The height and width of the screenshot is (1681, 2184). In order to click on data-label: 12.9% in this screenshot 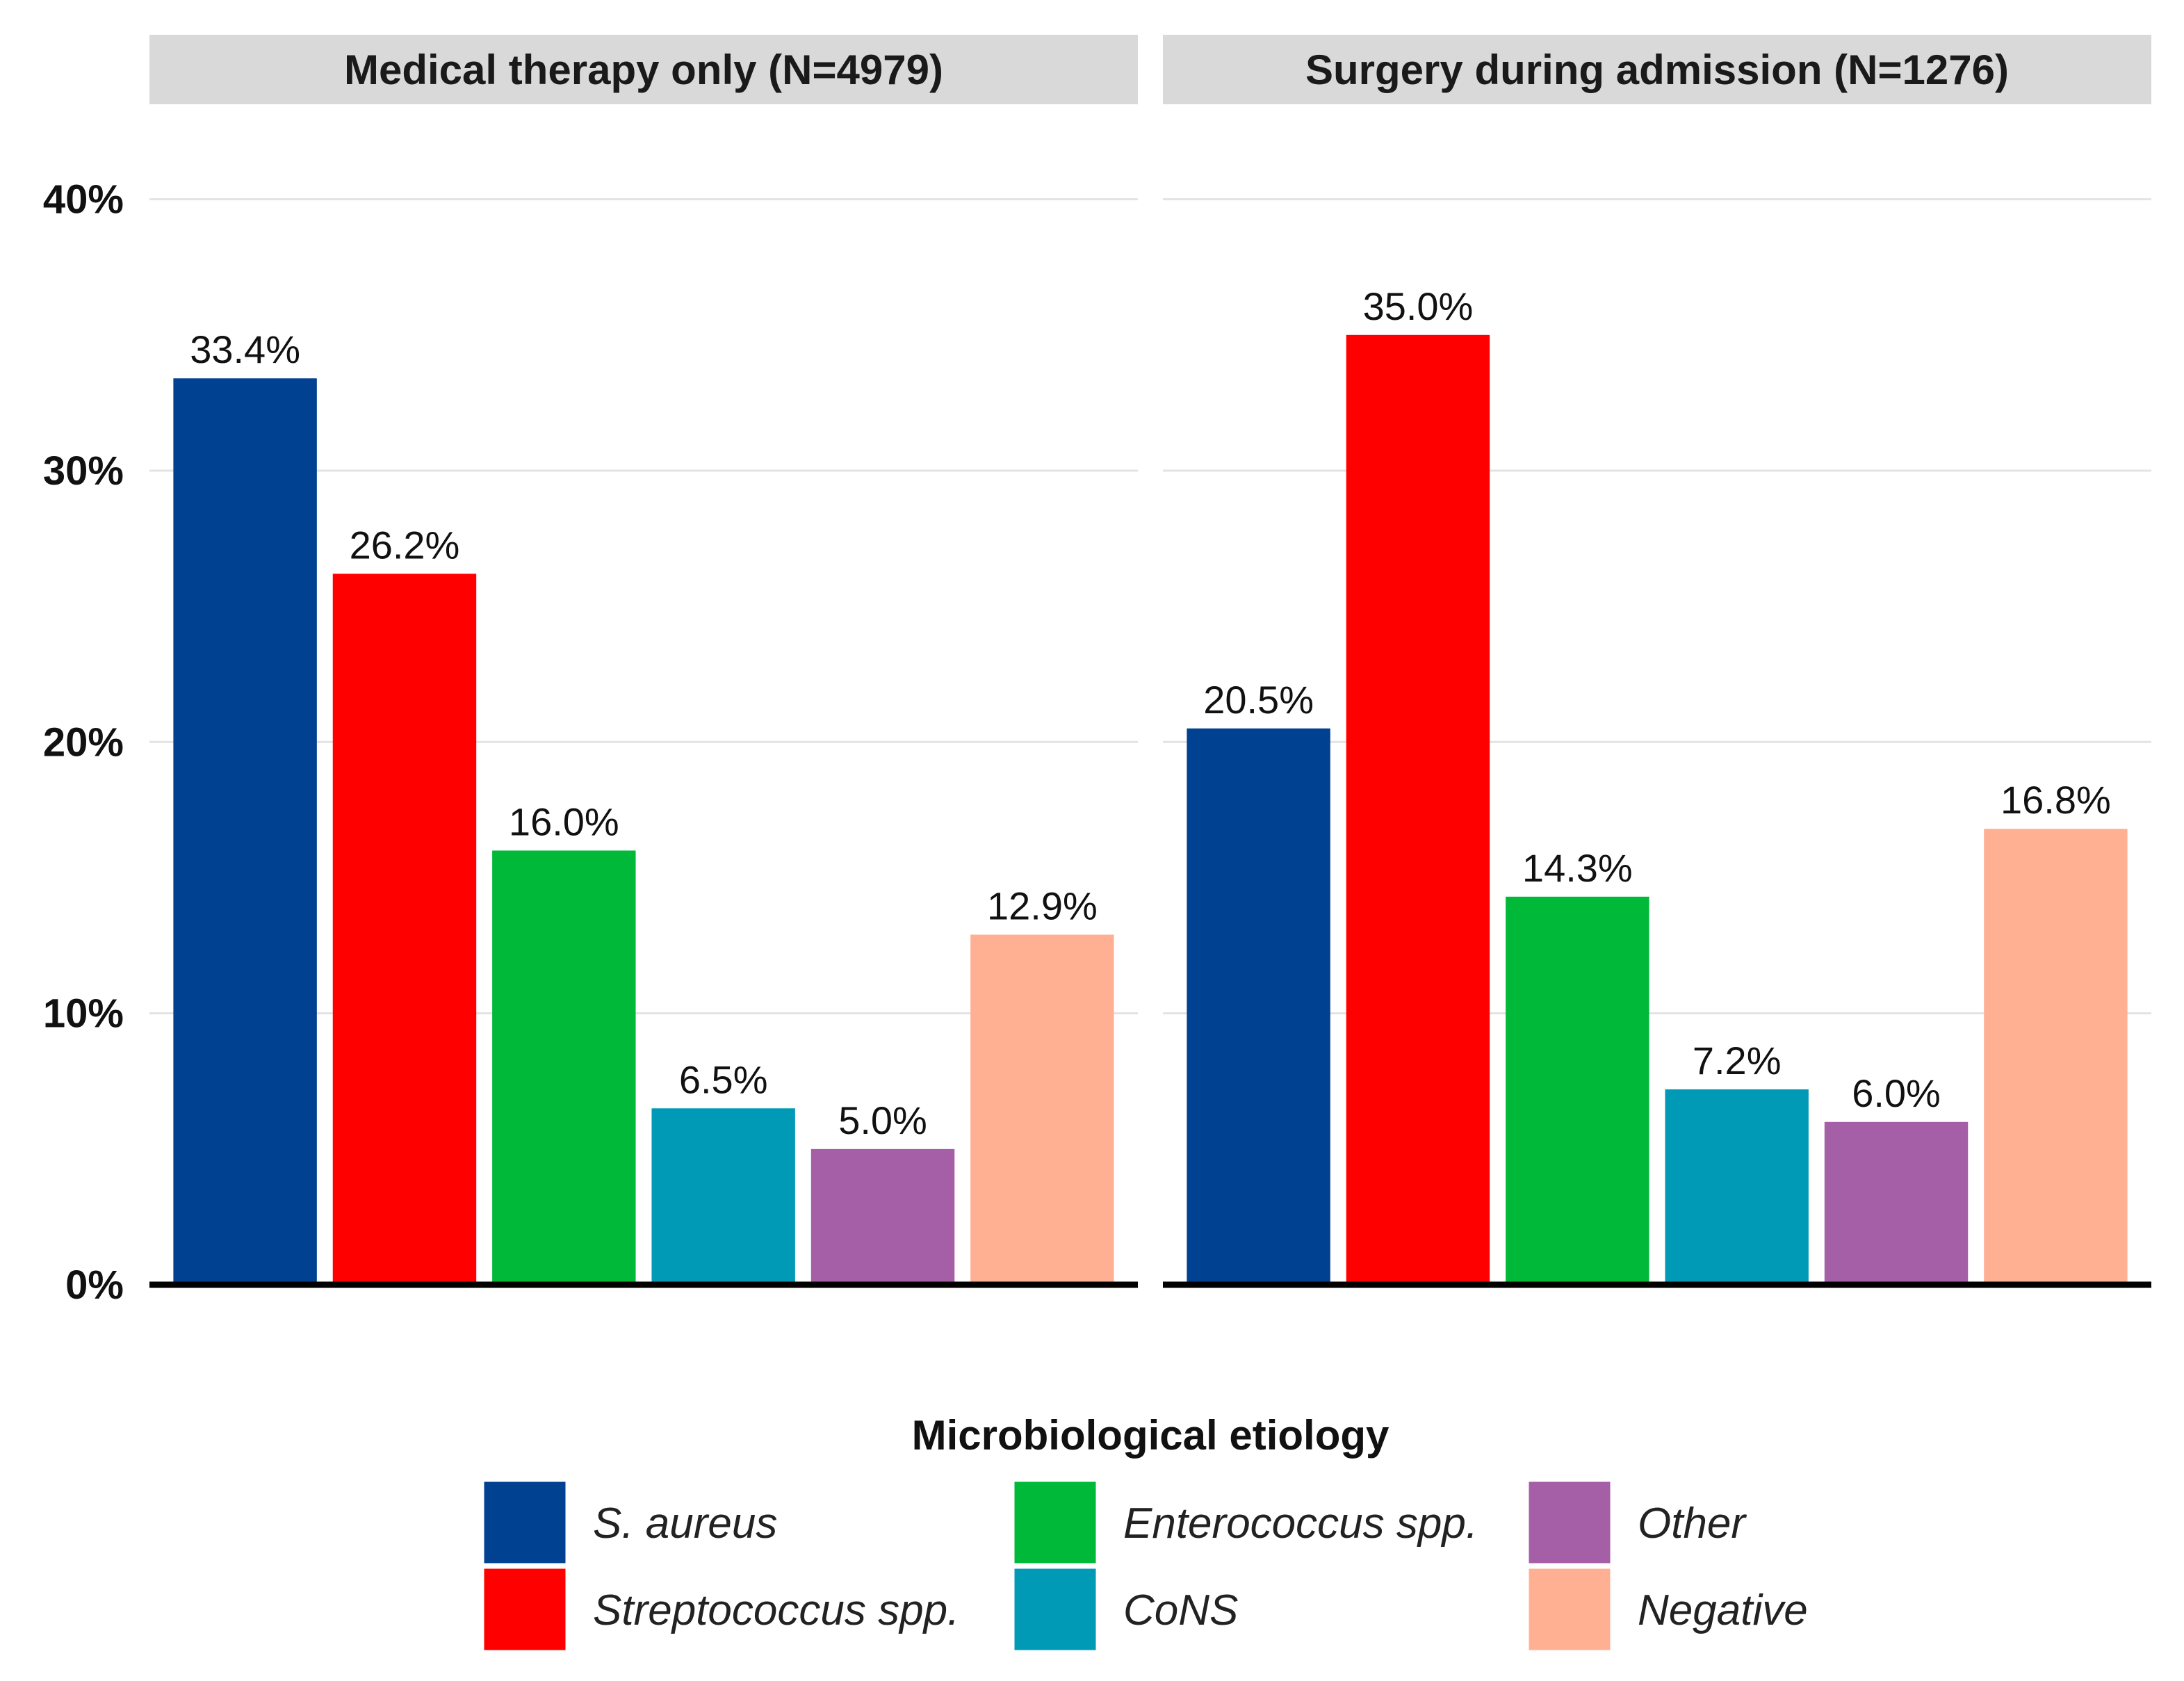, I will do `click(1042, 905)`.